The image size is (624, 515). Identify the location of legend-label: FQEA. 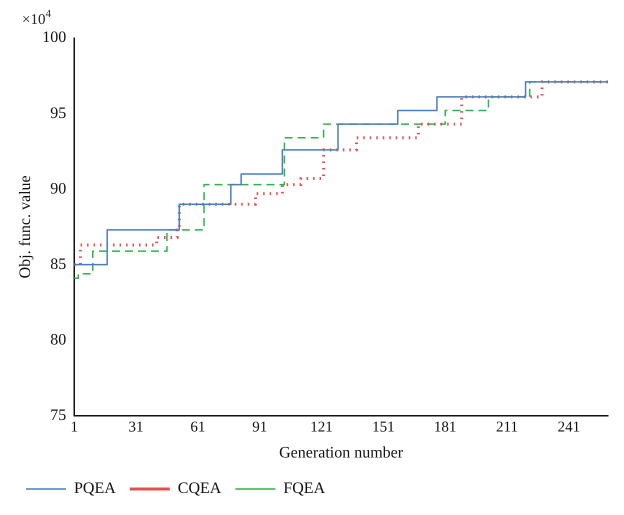
(304, 489).